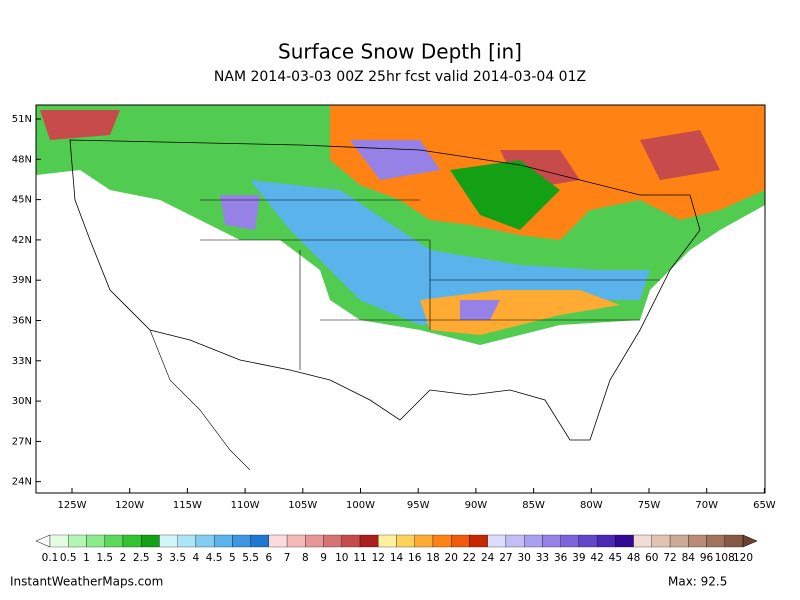  What do you see at coordinates (488, 558) in the screenshot?
I see `colorbar-label: 24` at bounding box center [488, 558].